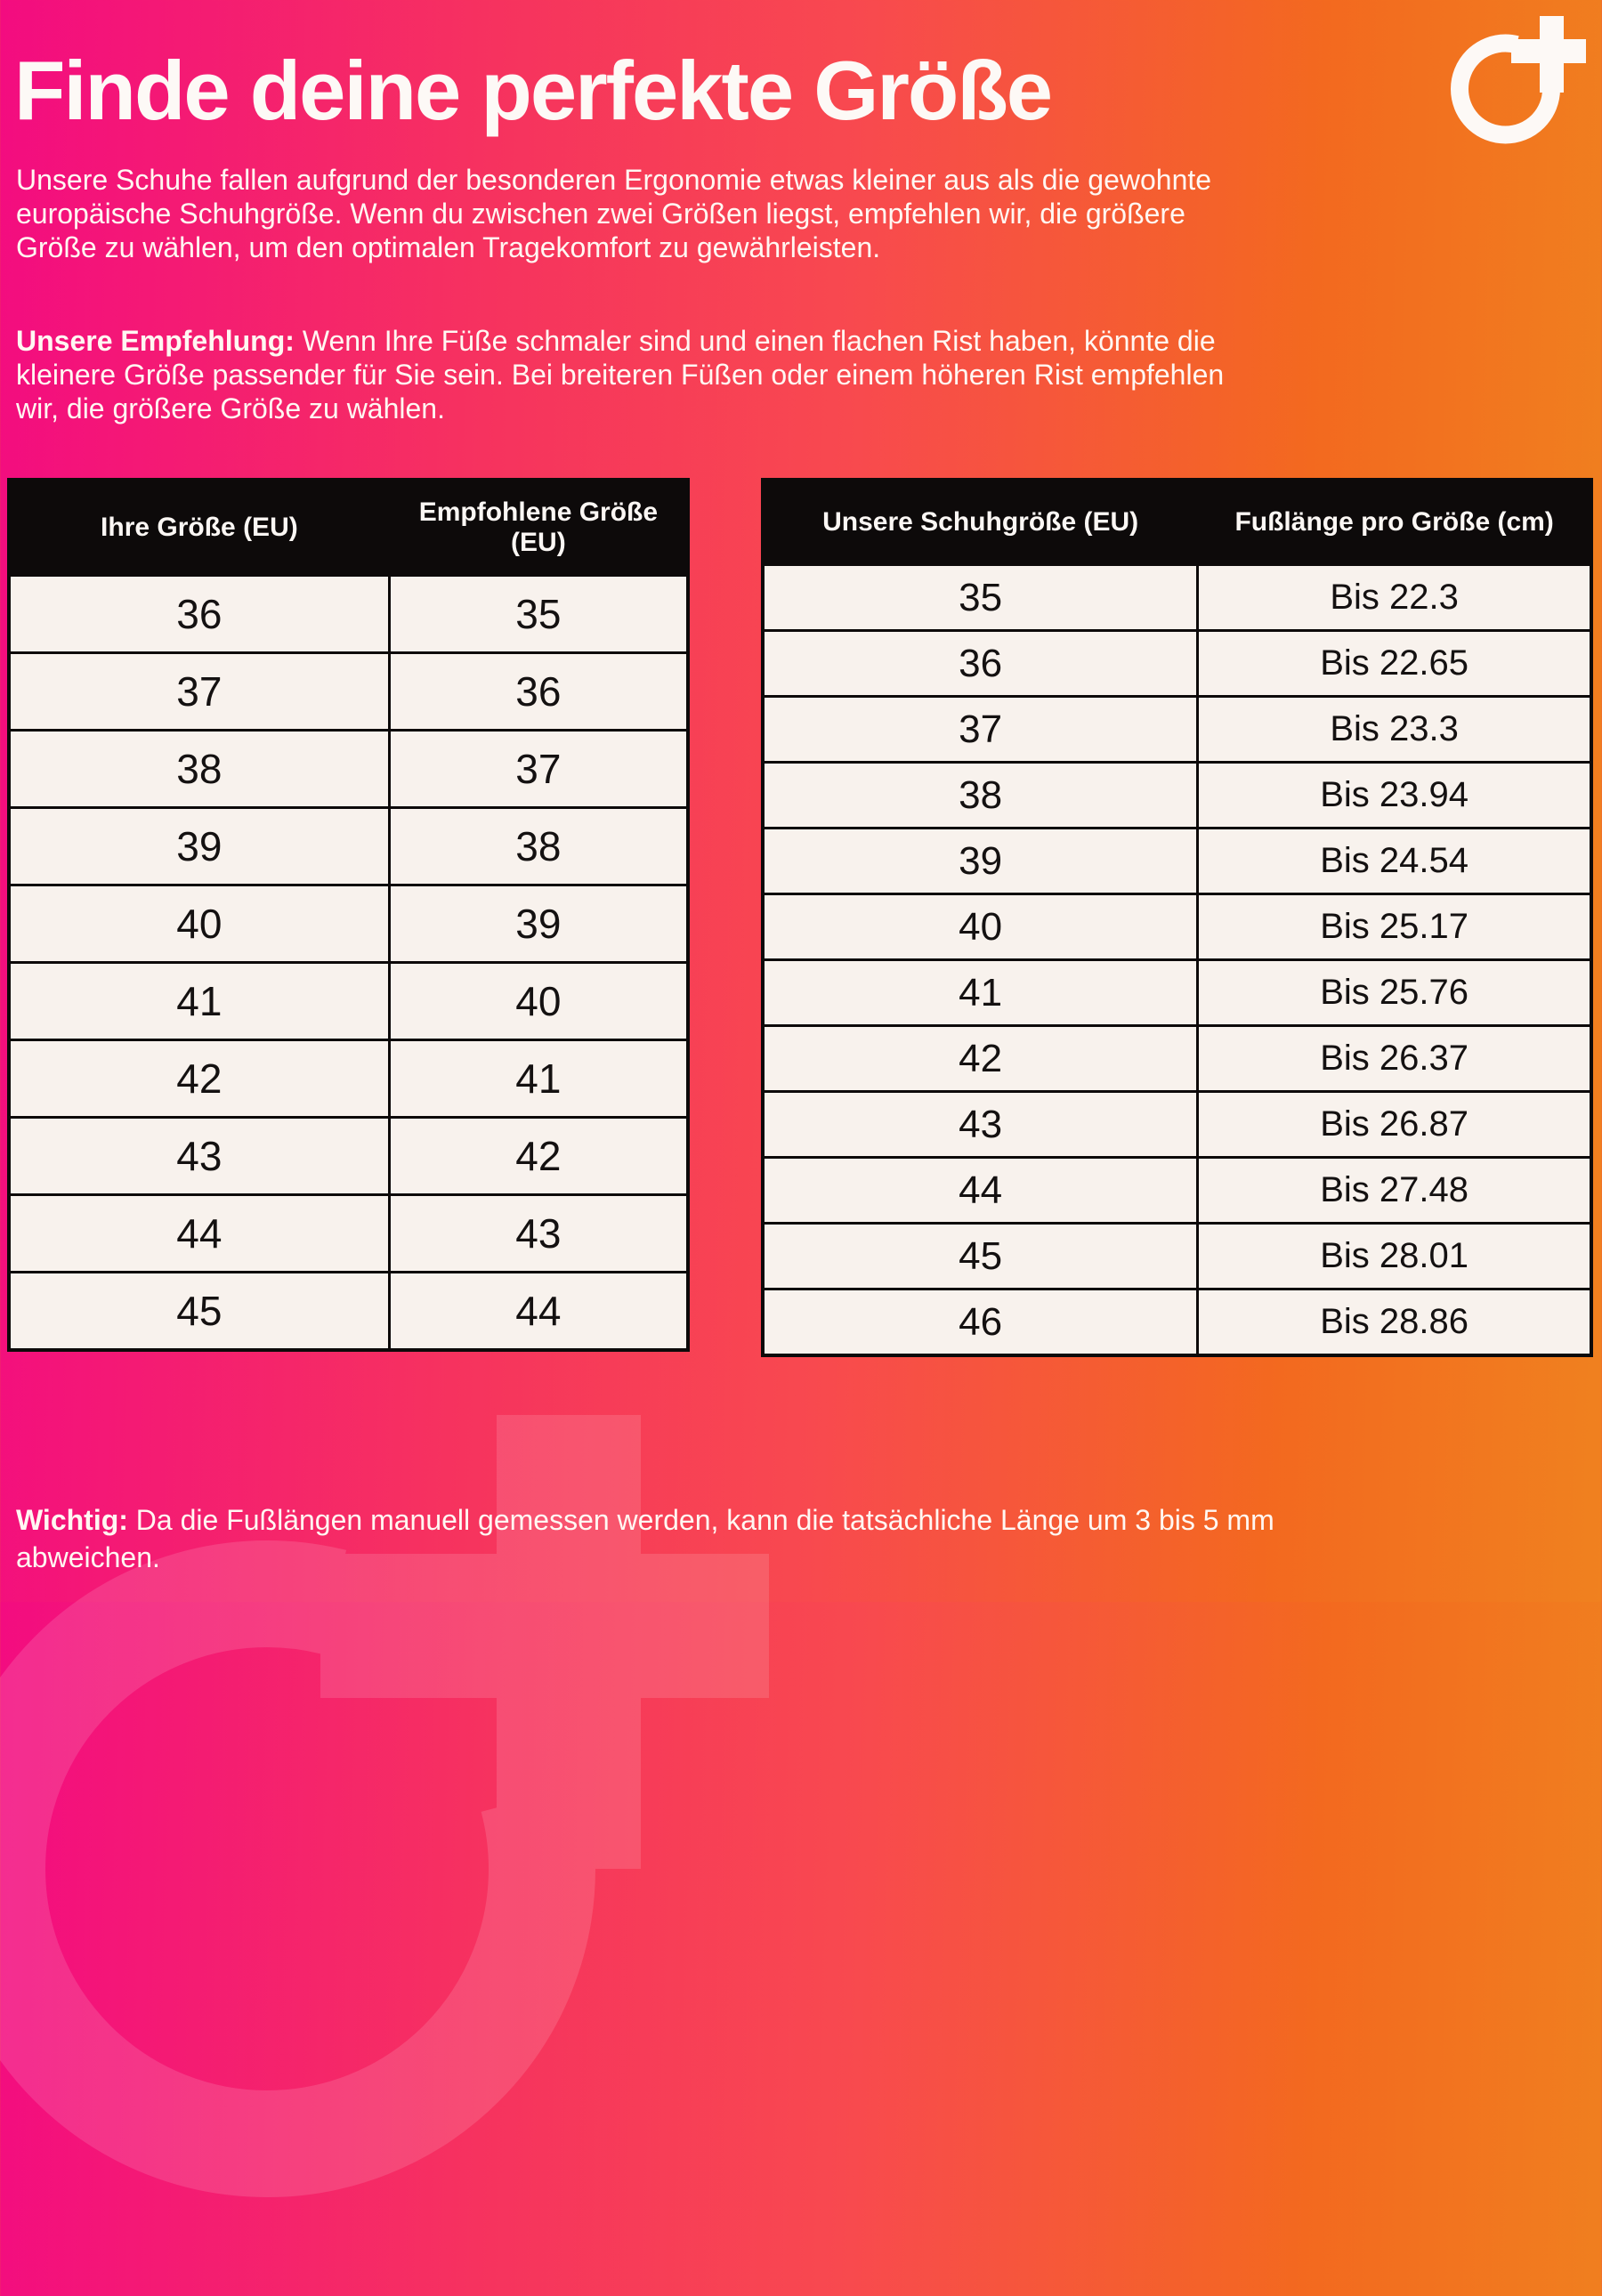  I want to click on col-header-foot-length: Fußlänge pro Größe (cm), so click(1395, 522).